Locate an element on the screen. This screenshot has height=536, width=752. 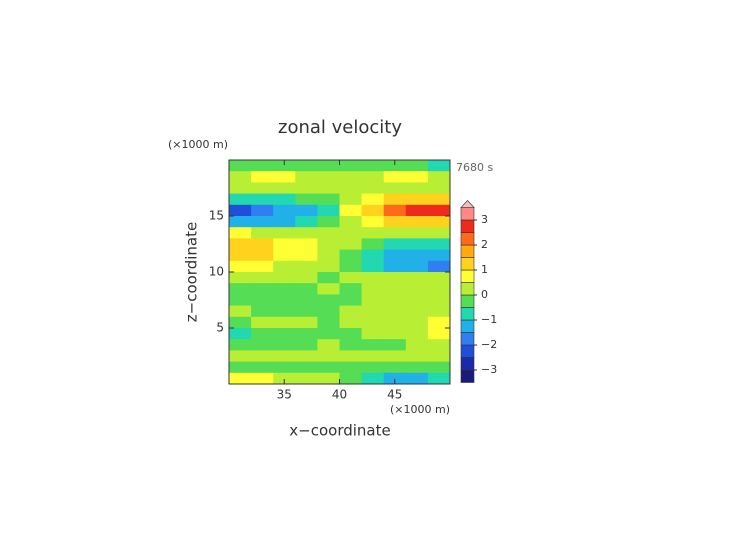
colorbar-tick-label: −2 is located at coordinates (489, 344).